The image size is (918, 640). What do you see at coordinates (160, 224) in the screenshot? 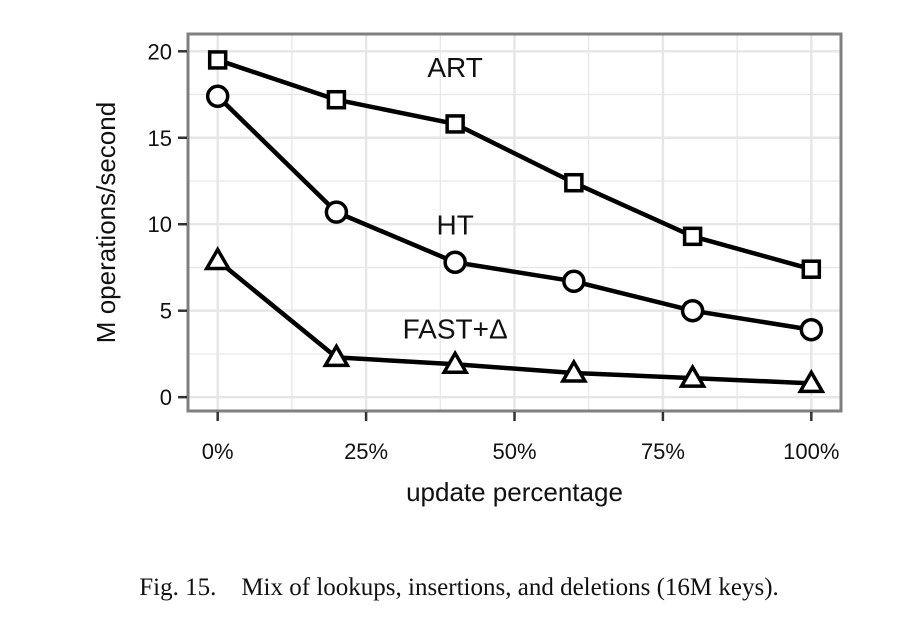
I see `y-tick-label: 10` at bounding box center [160, 224].